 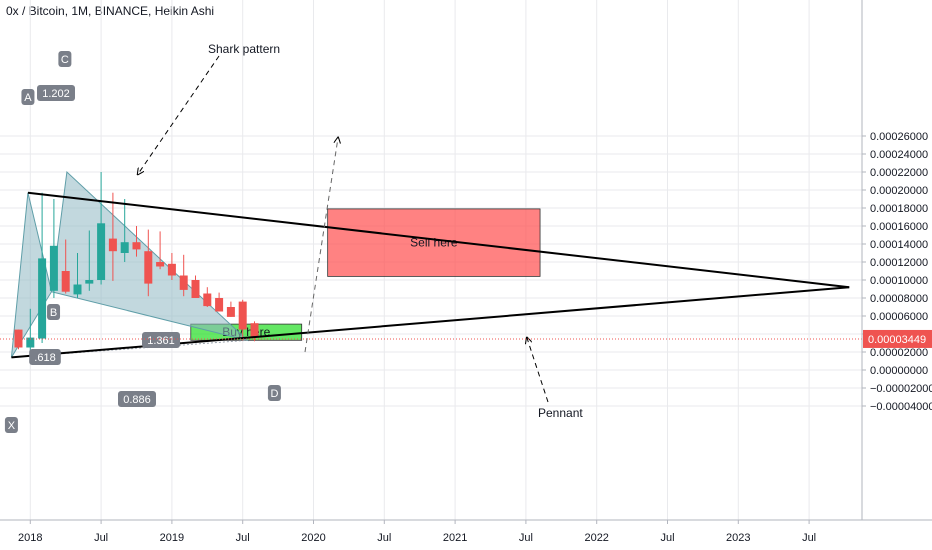 I want to click on last-price-badge, so click(x=897, y=338).